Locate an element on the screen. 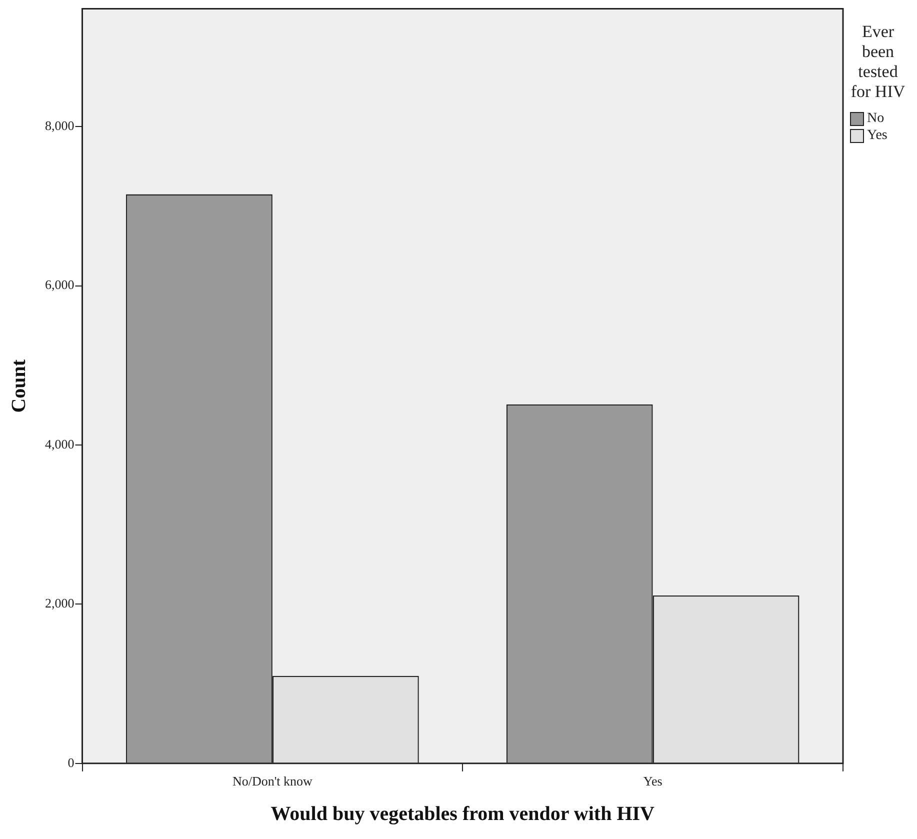  x-tick-label: No/Don't know is located at coordinates (273, 781).